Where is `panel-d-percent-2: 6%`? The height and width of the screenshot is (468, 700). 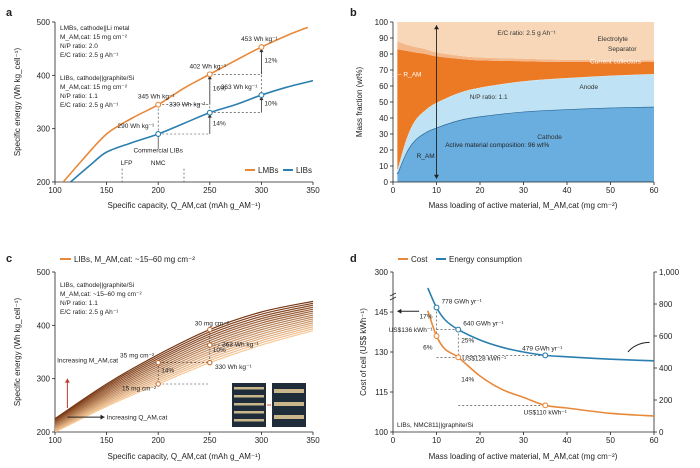
panel-d-percent-2: 6% is located at coordinates (428, 347).